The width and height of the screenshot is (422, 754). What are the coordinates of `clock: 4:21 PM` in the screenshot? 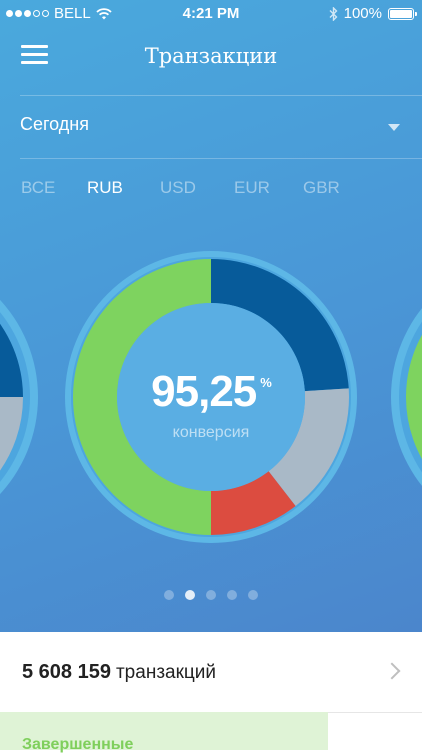 It's located at (211, 13).